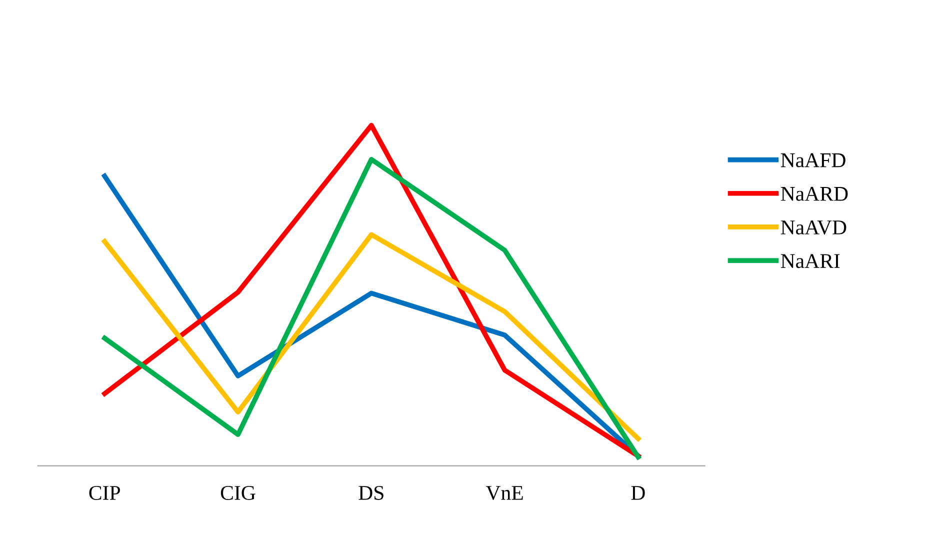  What do you see at coordinates (238, 493) in the screenshot?
I see `x-tick-label: CIG` at bounding box center [238, 493].